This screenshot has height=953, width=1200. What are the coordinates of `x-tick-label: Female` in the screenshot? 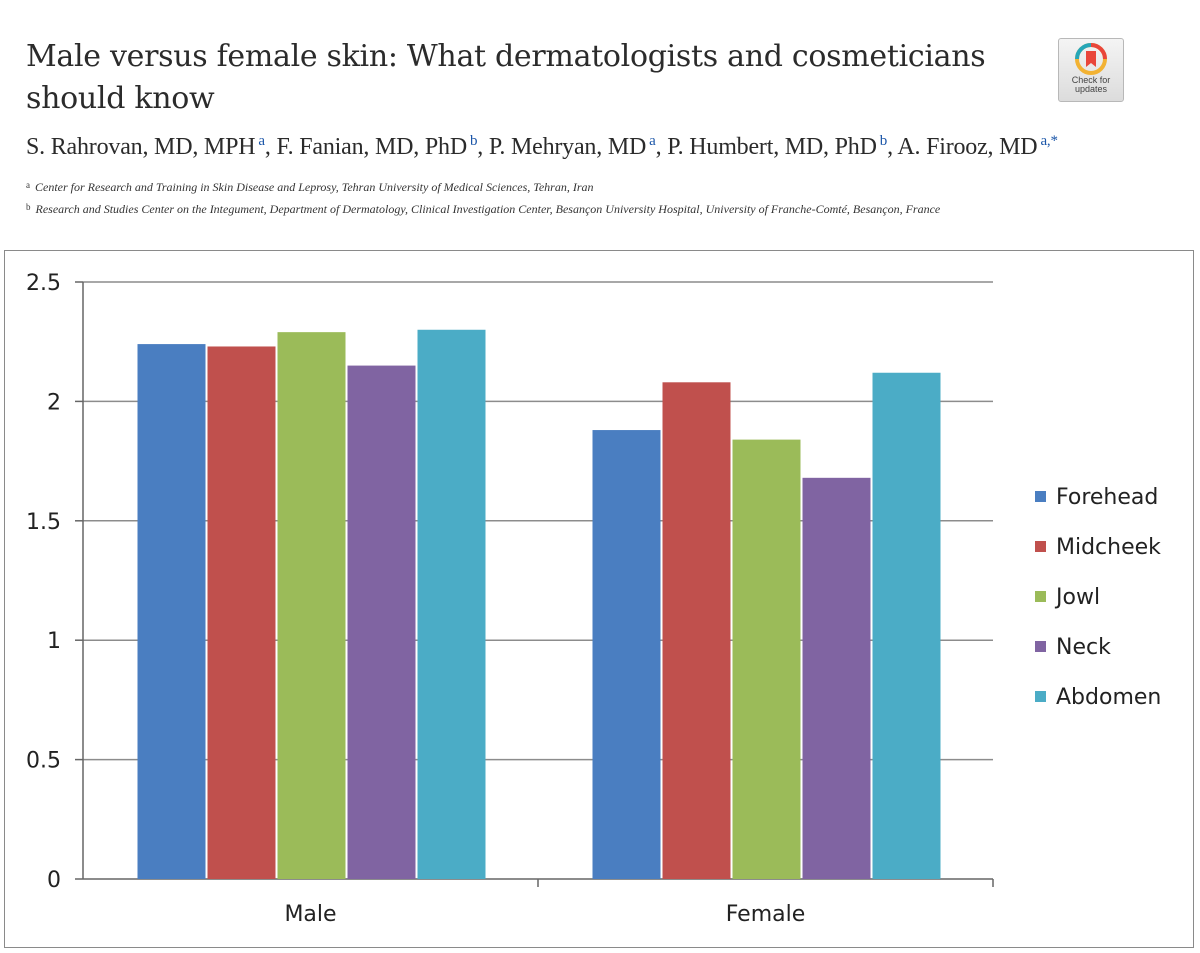 It's located at (766, 914).